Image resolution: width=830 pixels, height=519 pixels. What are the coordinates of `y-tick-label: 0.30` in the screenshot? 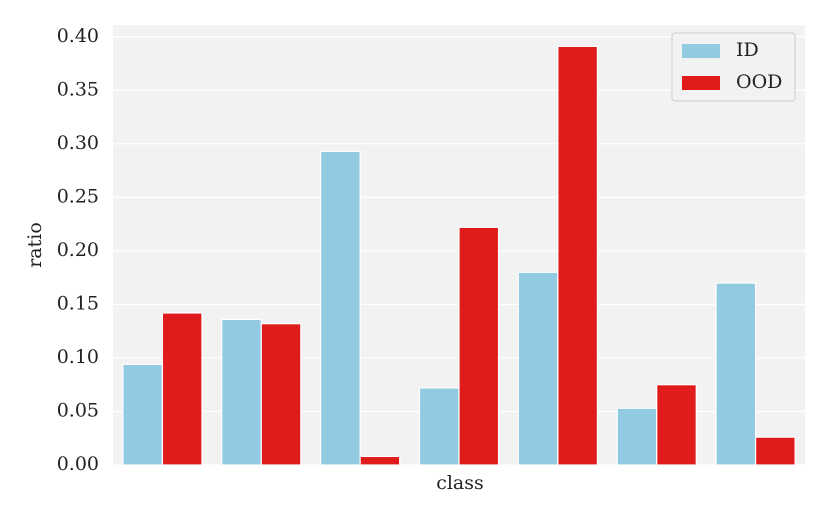 It's located at (78, 143).